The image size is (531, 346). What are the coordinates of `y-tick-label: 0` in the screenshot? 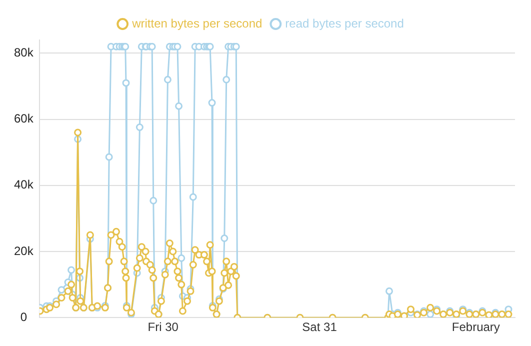 It's located at (24, 317).